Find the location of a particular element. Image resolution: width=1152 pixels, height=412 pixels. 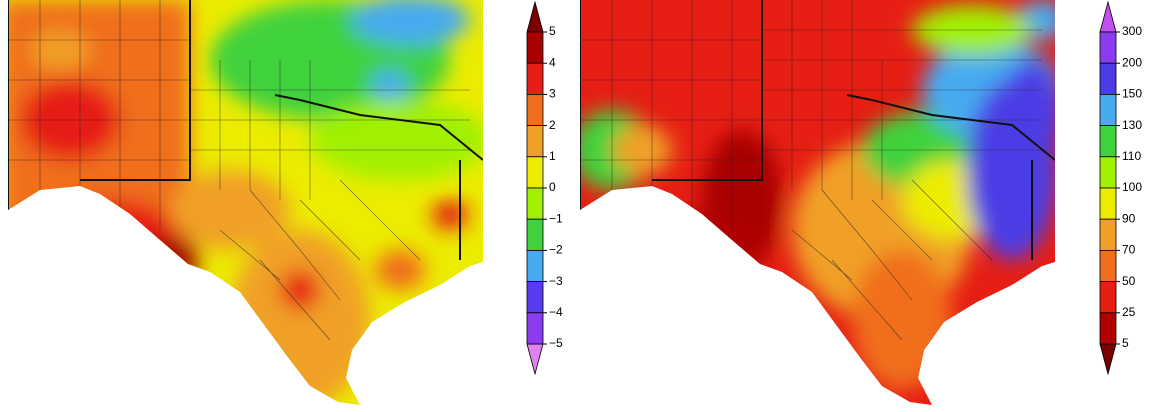

colorbar-label: 1 is located at coordinates (552, 156).